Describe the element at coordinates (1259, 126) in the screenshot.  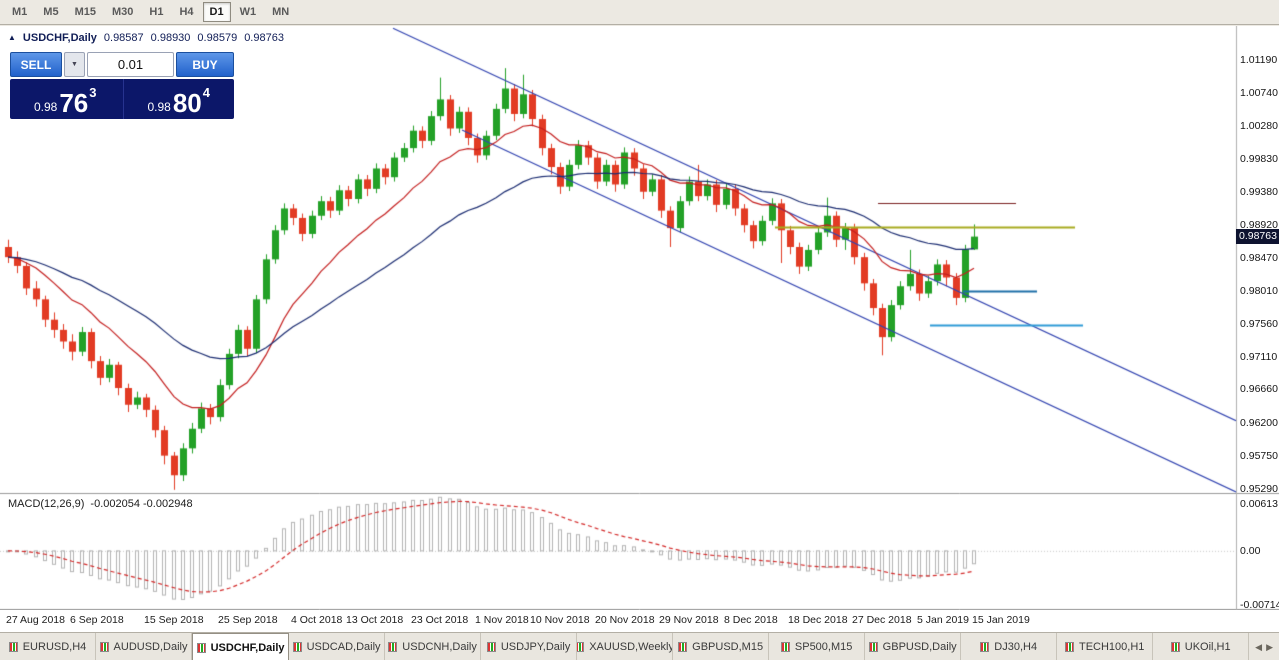
I see `price-axis-label: 1.00280` at that location.